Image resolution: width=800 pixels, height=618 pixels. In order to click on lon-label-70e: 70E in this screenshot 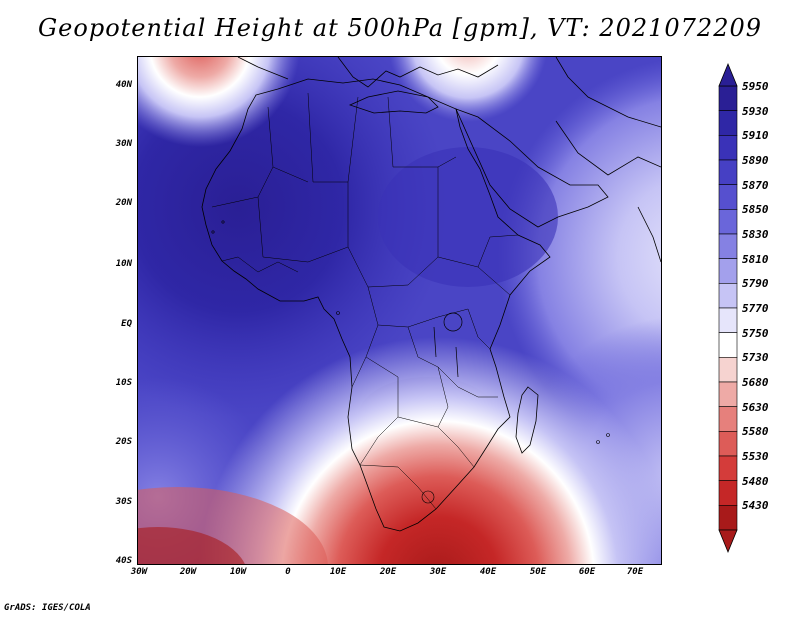, I will do `click(635, 572)`.